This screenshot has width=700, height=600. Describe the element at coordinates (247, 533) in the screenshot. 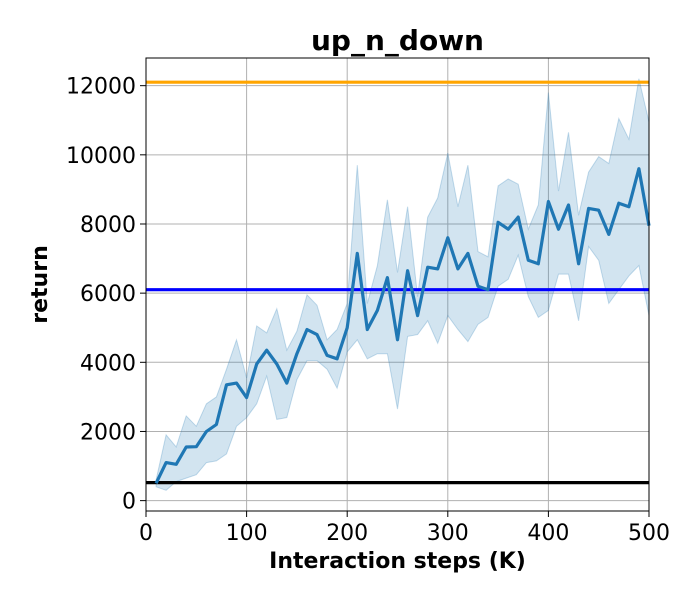

I see `x-tick-label: 100` at that location.